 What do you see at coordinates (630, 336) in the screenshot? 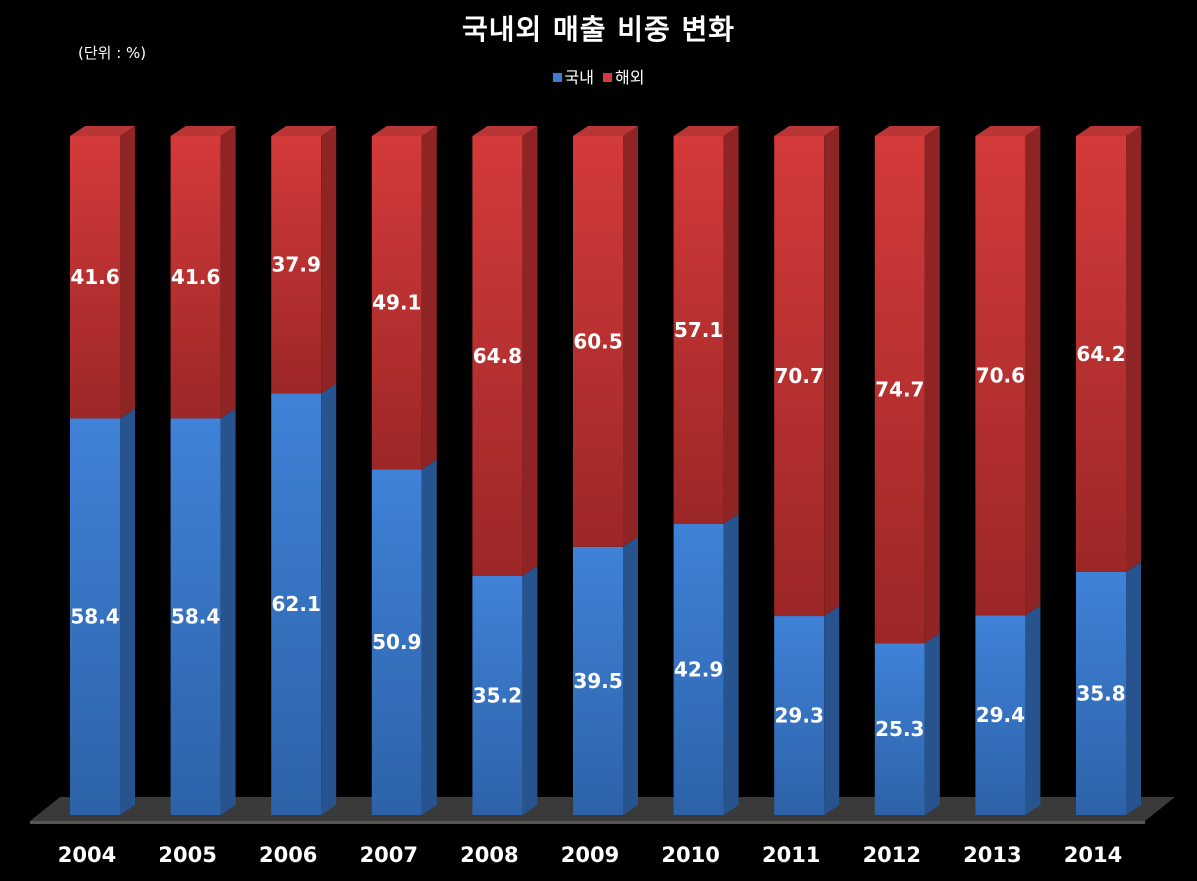
I see `bar-side-overseas-2009` at bounding box center [630, 336].